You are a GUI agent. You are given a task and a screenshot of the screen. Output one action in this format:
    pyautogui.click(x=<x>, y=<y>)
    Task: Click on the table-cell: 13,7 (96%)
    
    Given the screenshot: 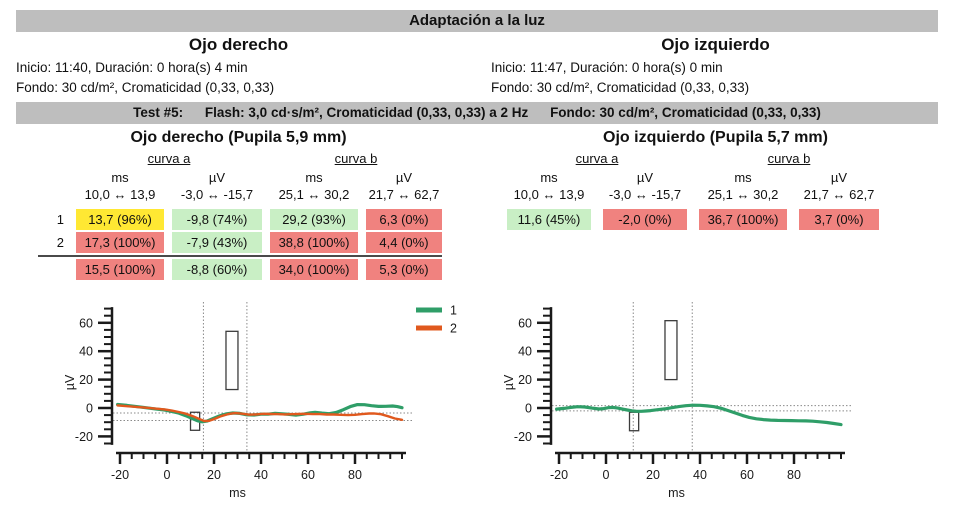 What is the action you would take?
    pyautogui.click(x=120, y=219)
    